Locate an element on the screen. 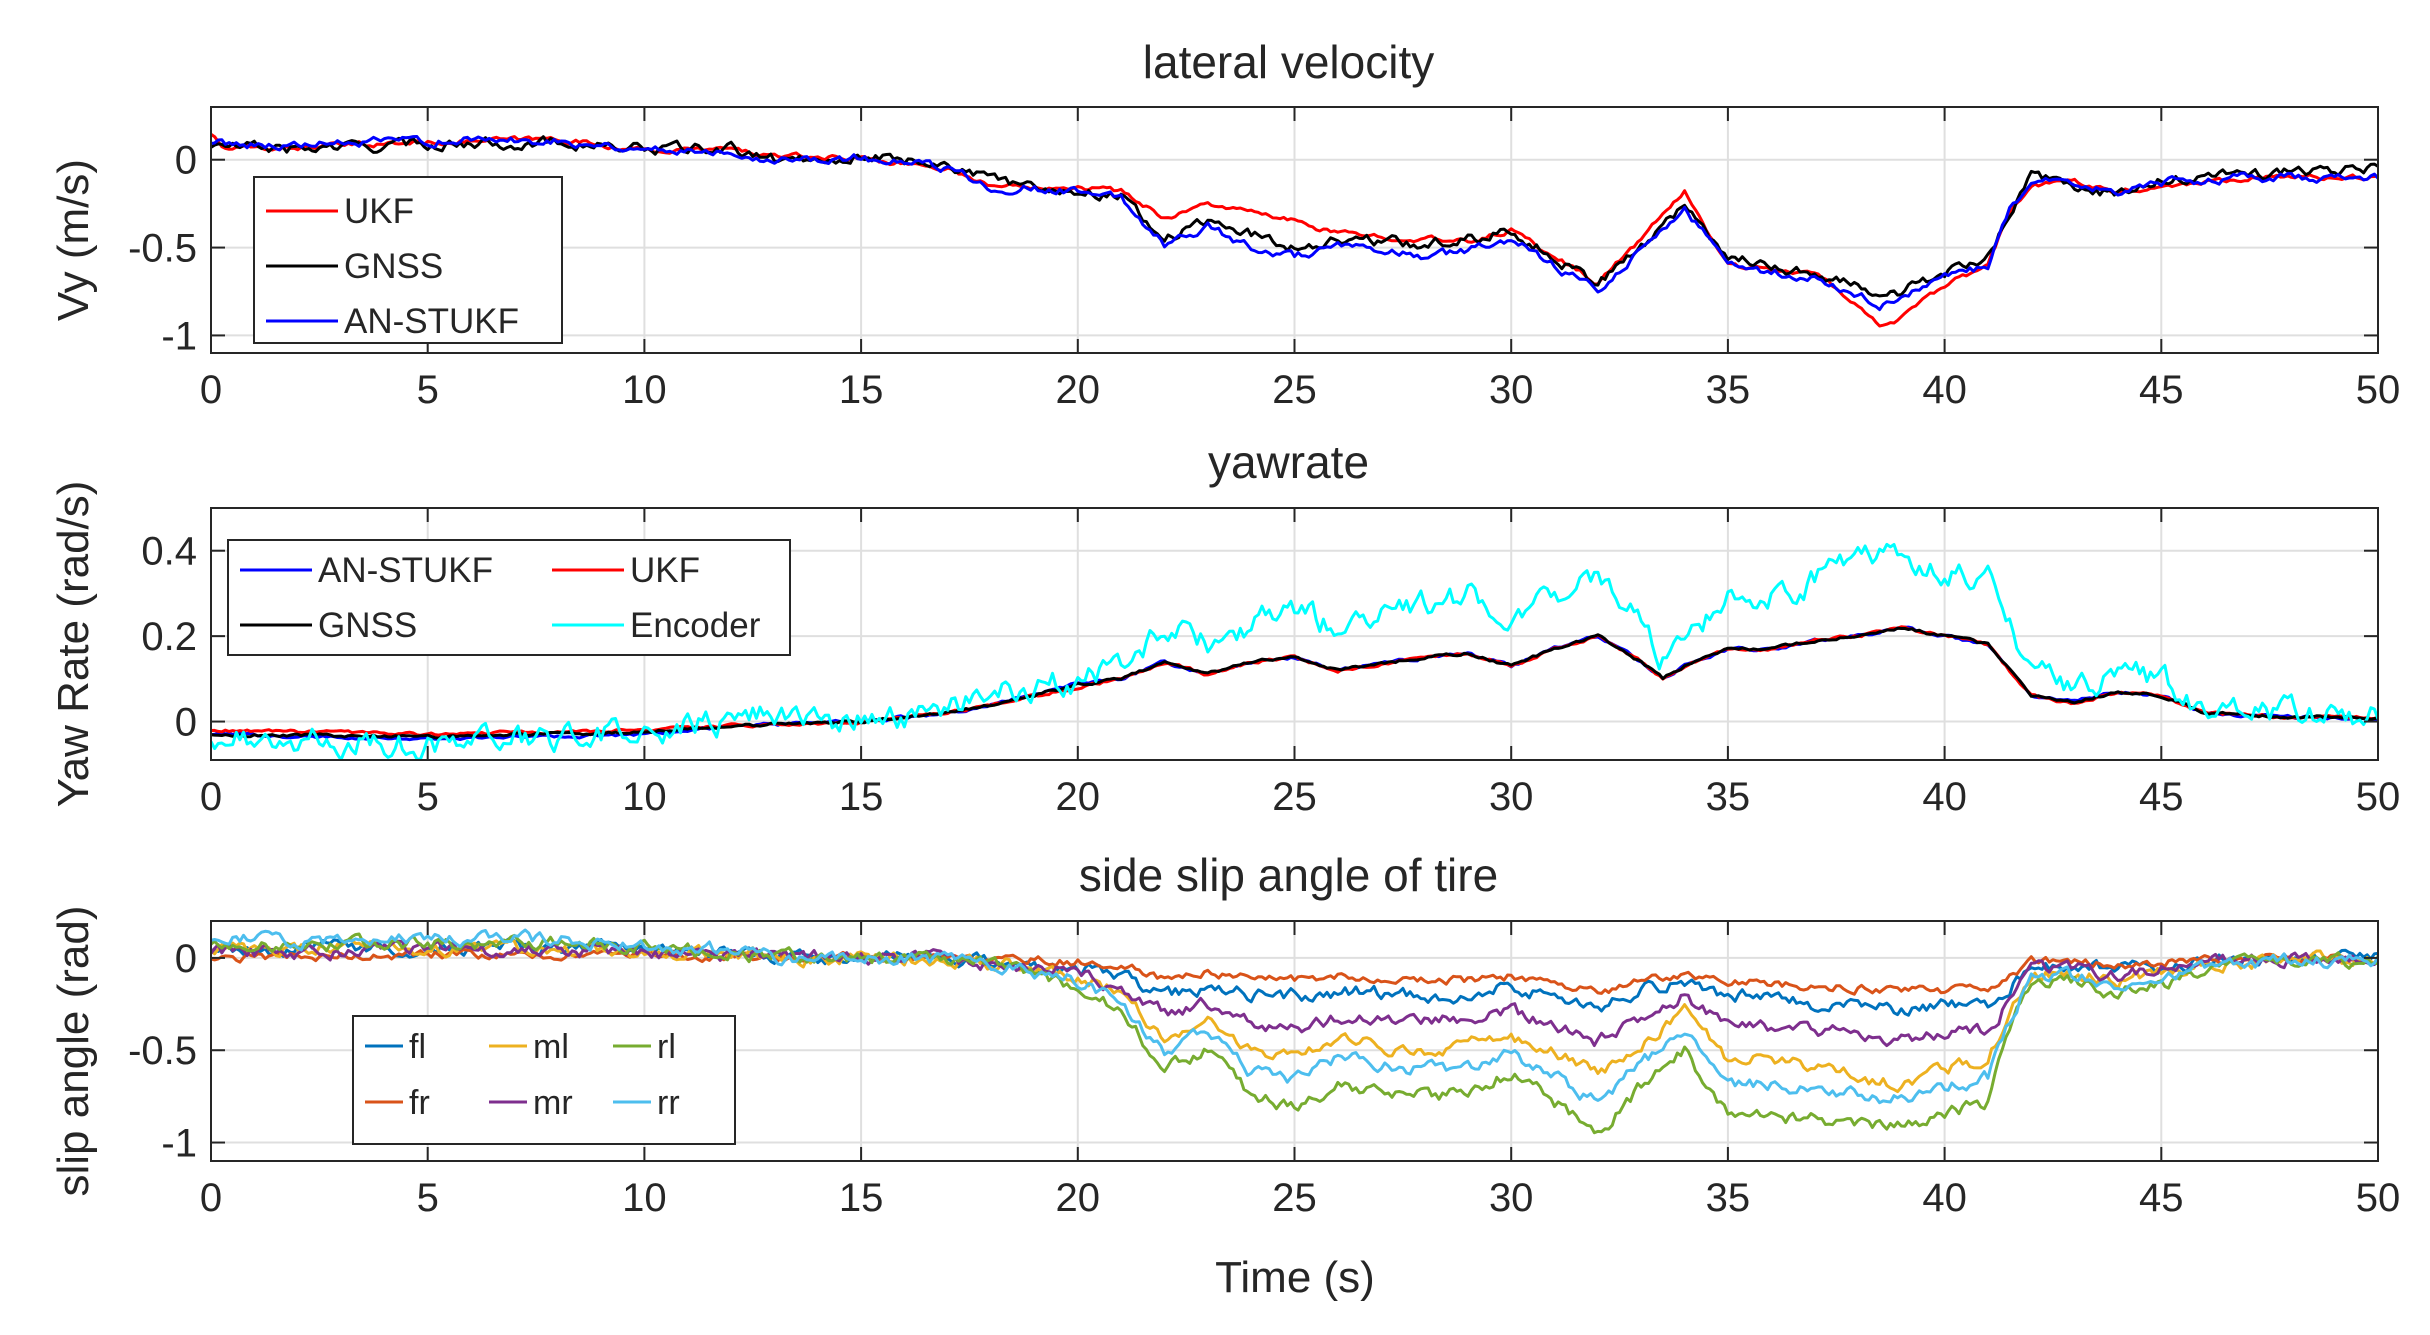 Image resolution: width=2430 pixels, height=1335 pixels. lateral-velocity-y-axis-label: Vy (m/s) is located at coordinates (73, 240).